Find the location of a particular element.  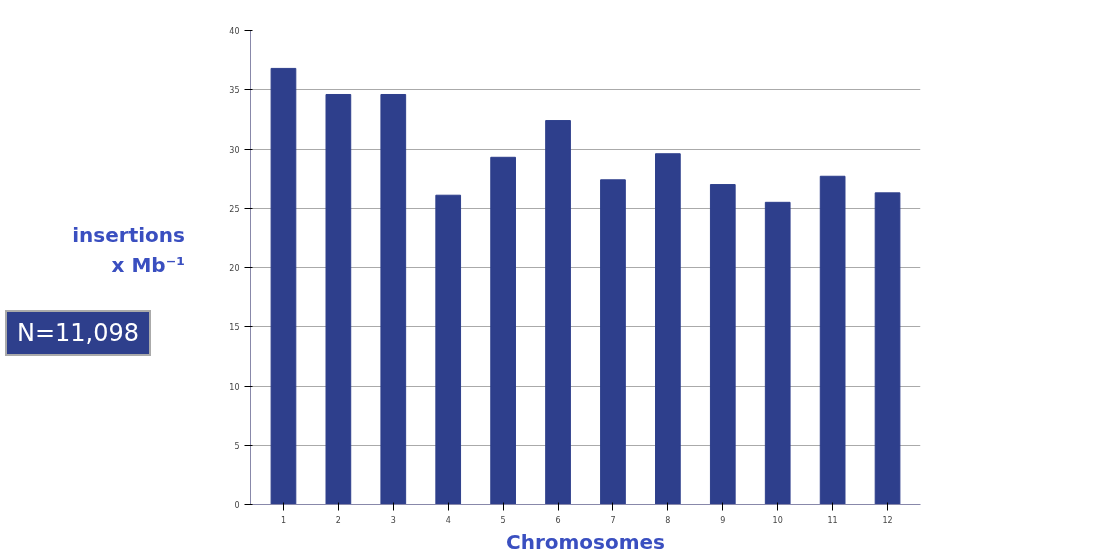

x-tick-label: 4 is located at coordinates (448, 520).